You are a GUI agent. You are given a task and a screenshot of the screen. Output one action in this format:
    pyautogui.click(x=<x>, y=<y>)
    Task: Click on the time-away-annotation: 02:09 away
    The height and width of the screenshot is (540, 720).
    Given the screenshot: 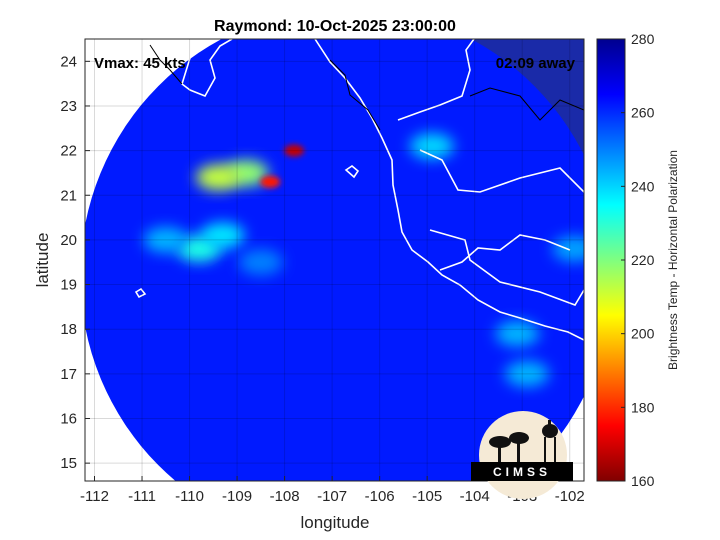 What is the action you would take?
    pyautogui.click(x=536, y=63)
    